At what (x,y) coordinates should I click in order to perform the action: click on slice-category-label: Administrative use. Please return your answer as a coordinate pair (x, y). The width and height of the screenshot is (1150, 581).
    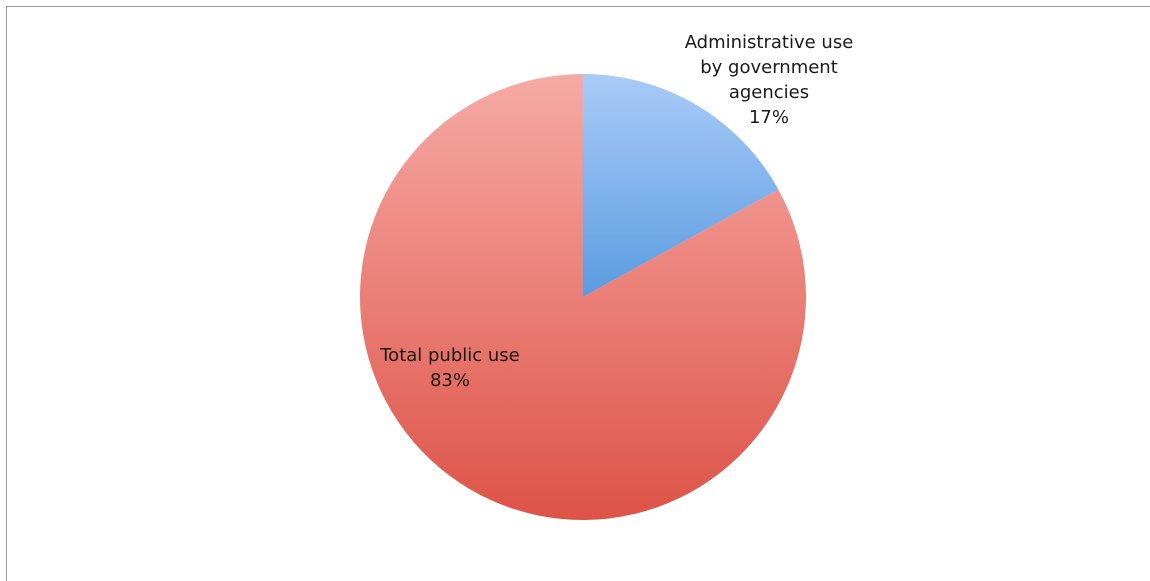
    Looking at the image, I should click on (769, 42).